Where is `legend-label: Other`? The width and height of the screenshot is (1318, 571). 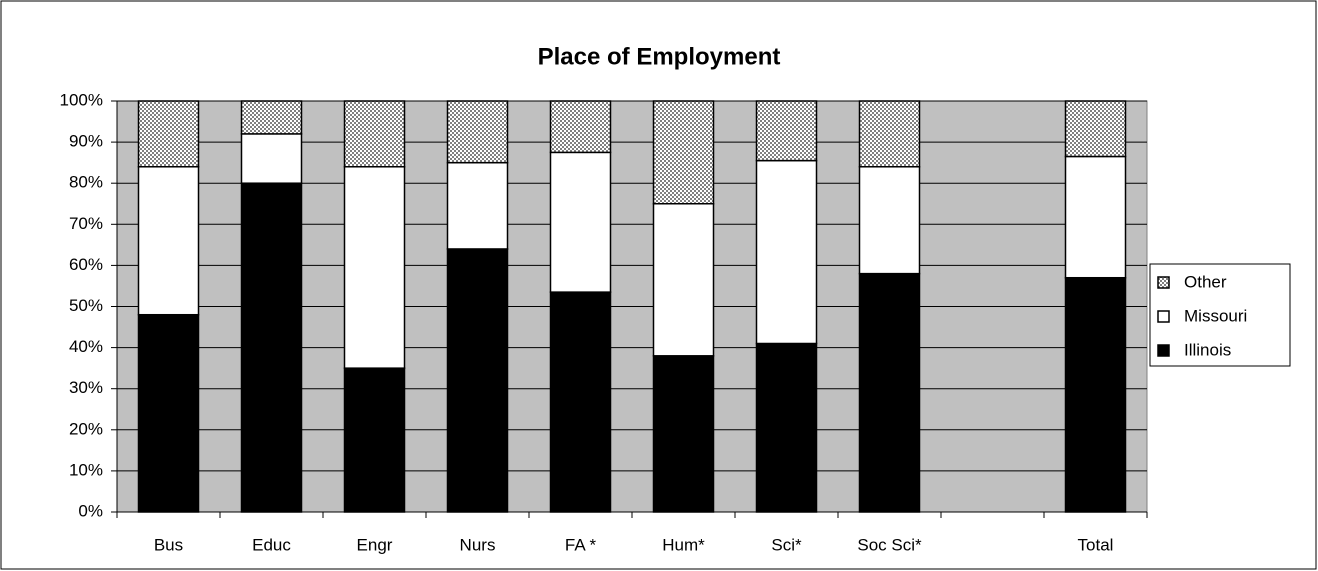
legend-label: Other is located at coordinates (1205, 281).